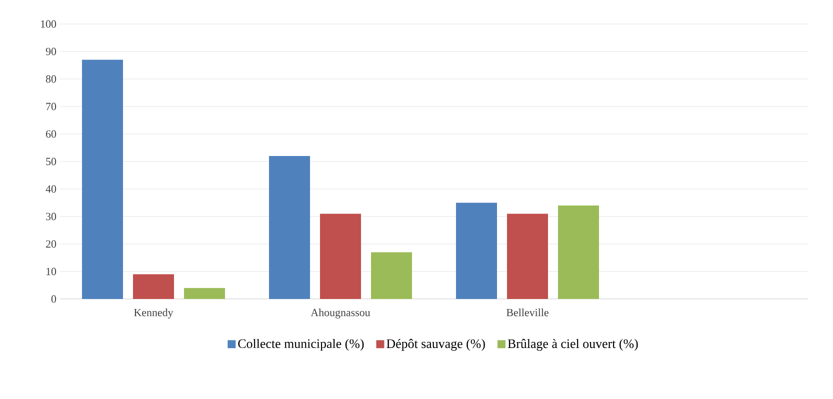  Describe the element at coordinates (51, 134) in the screenshot. I see `y-tick-label: 60` at that location.